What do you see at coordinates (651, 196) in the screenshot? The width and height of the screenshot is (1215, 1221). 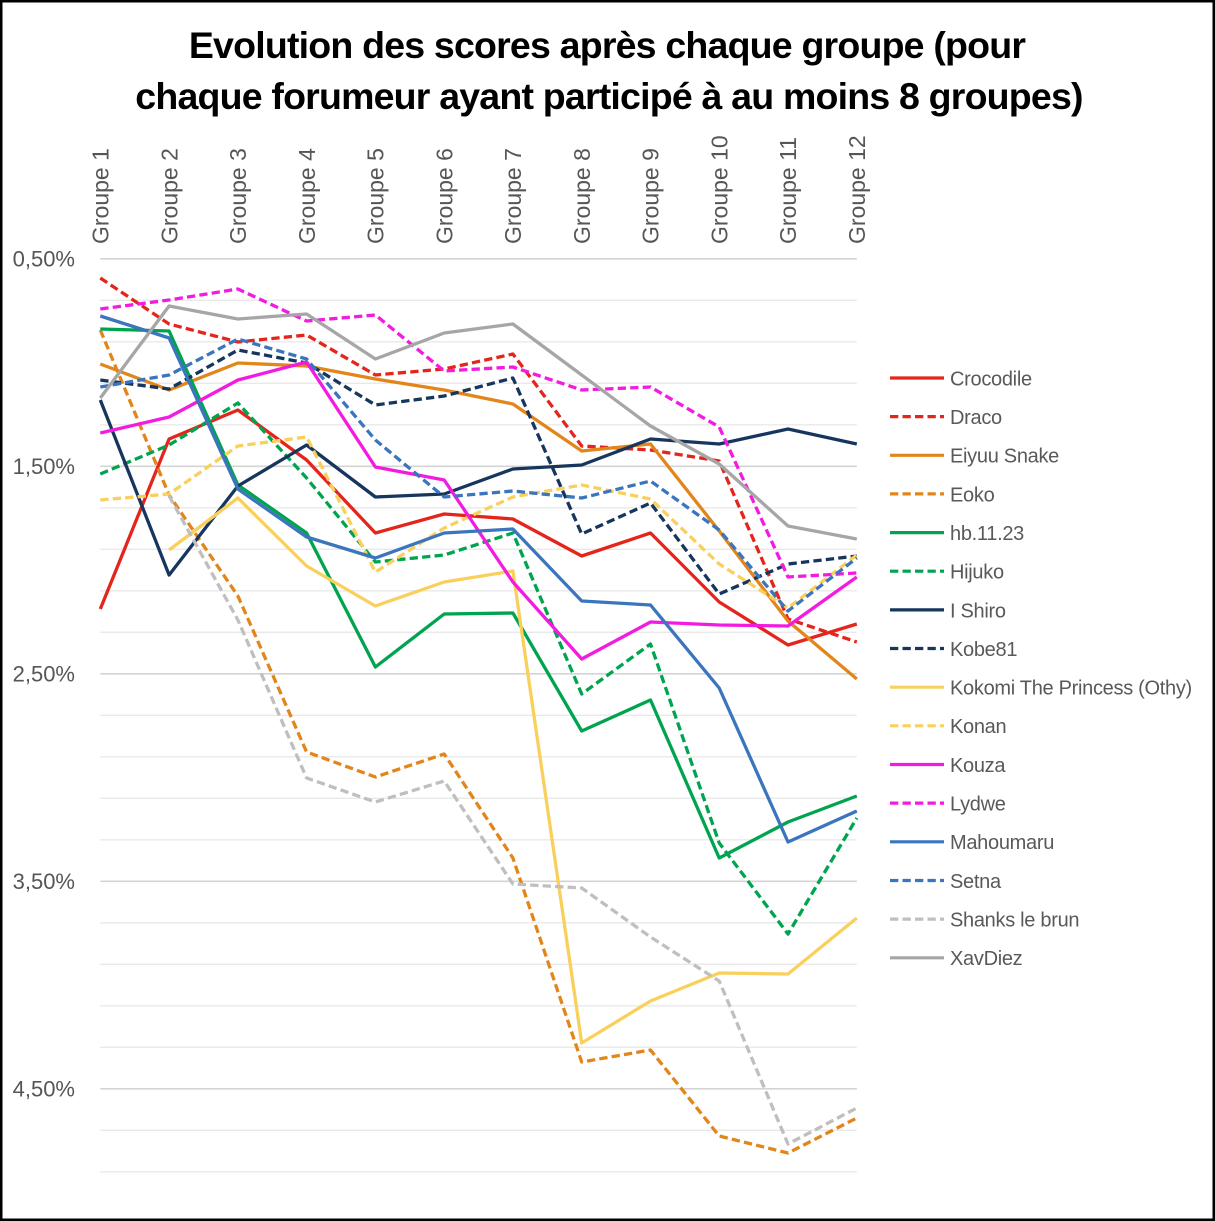 I see `svg-text: Groupe 9` at bounding box center [651, 196].